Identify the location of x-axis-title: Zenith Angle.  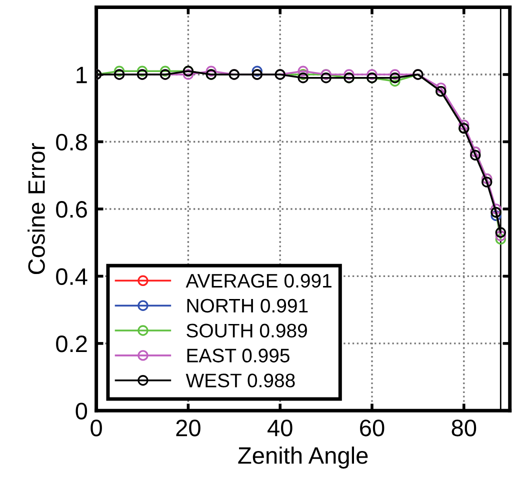
(303, 457).